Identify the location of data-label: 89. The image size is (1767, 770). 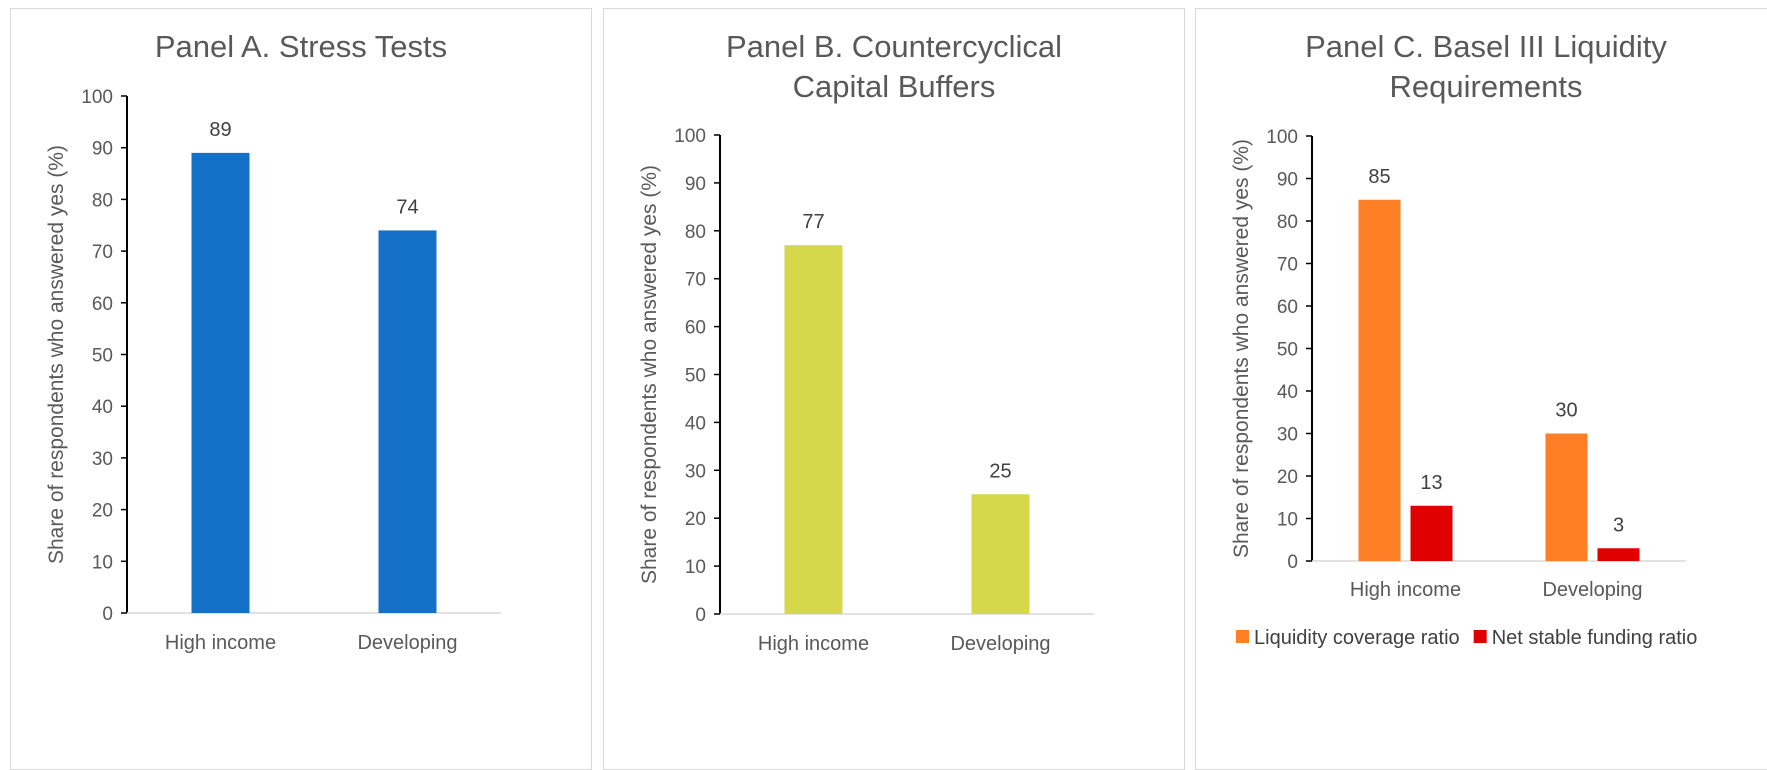
(220, 130).